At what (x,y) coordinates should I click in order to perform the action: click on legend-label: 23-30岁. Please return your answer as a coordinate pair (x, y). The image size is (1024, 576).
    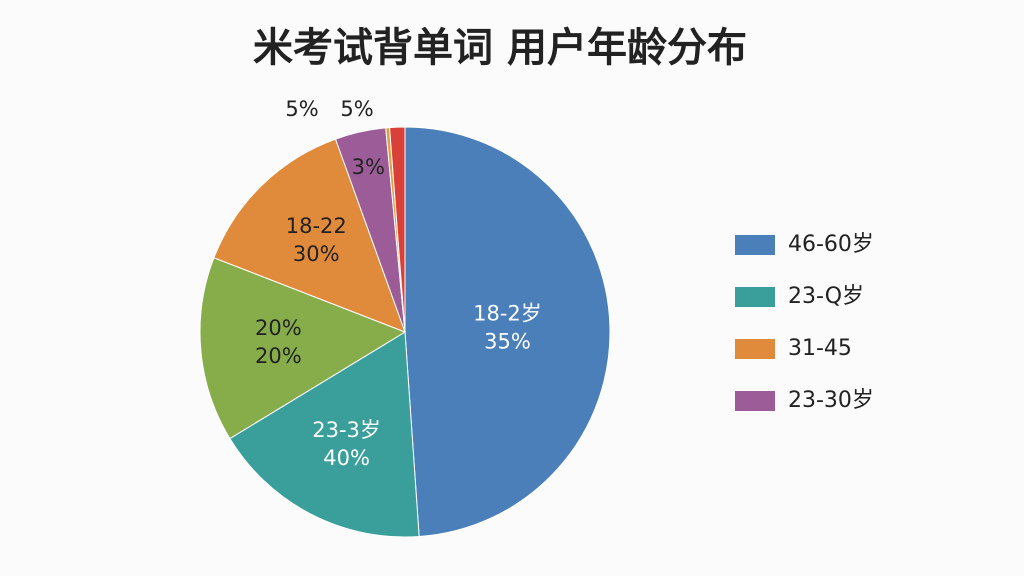
    Looking at the image, I should click on (831, 400).